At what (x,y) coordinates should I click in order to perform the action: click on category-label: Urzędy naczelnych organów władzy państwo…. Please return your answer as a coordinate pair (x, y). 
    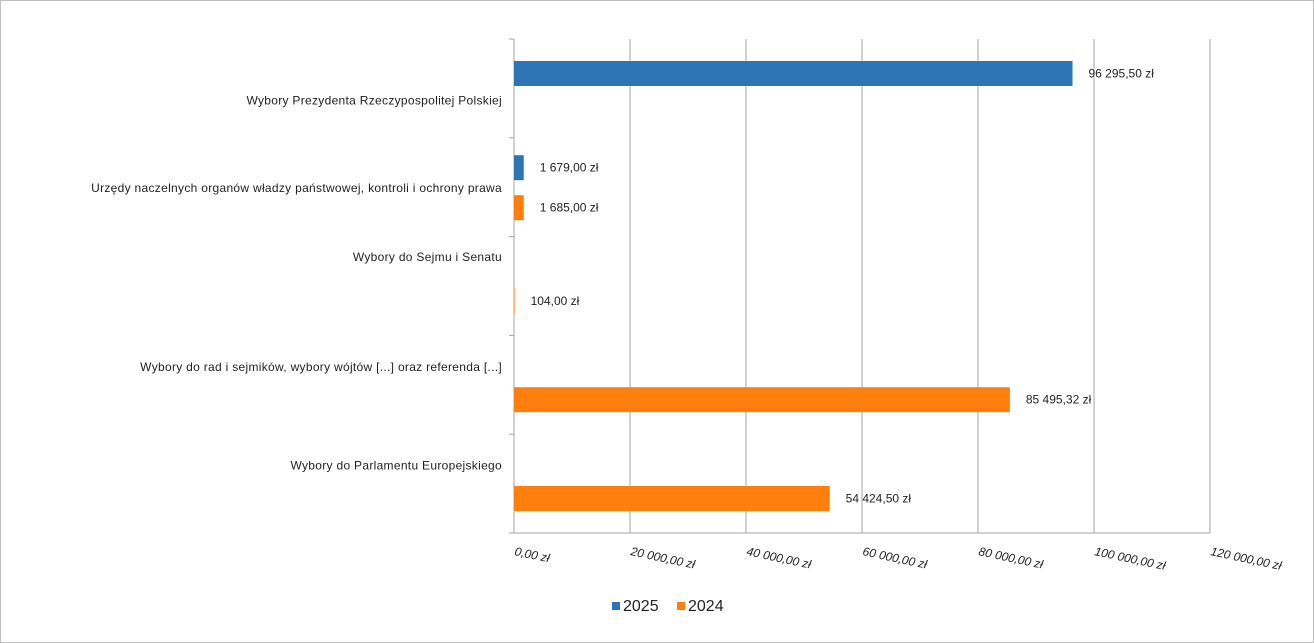
    Looking at the image, I should click on (296, 188).